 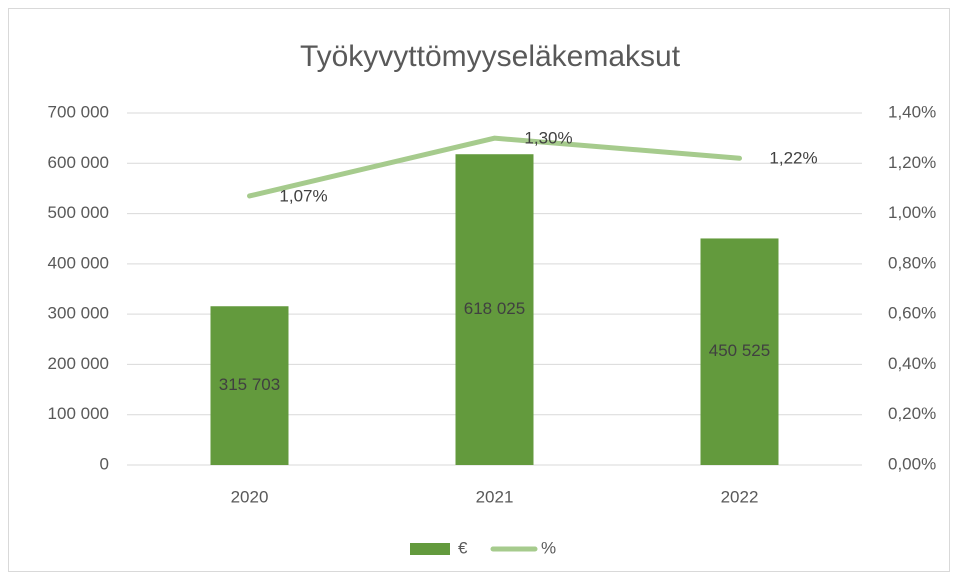 I want to click on y-tick-label: 0, so click(x=104, y=463).